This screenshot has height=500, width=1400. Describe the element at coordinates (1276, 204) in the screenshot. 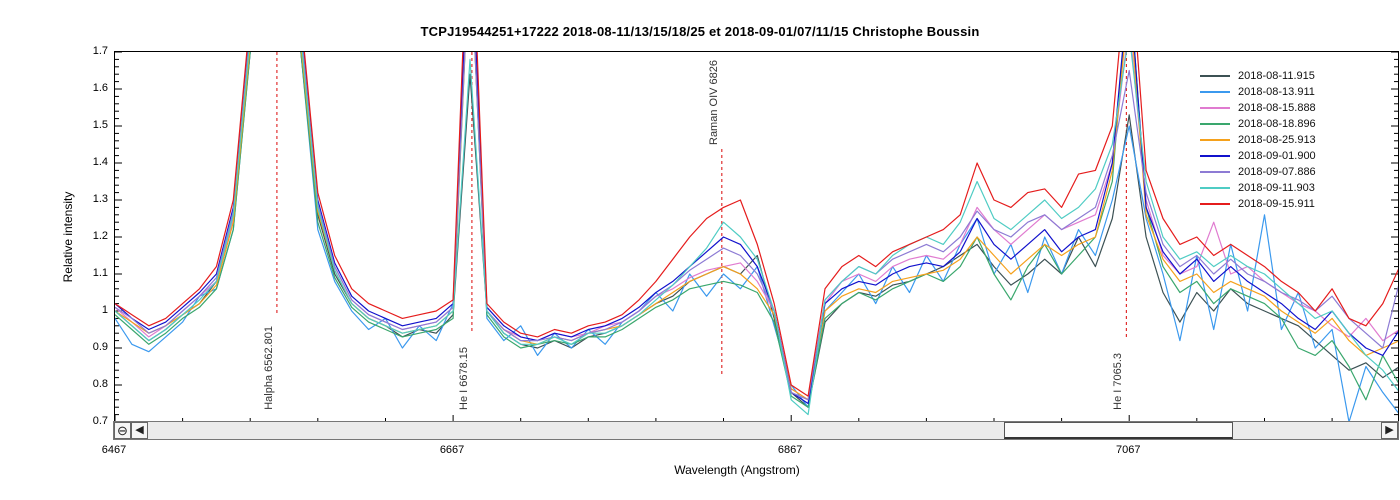

I see `legend-label: 2018-09-15.911` at that location.